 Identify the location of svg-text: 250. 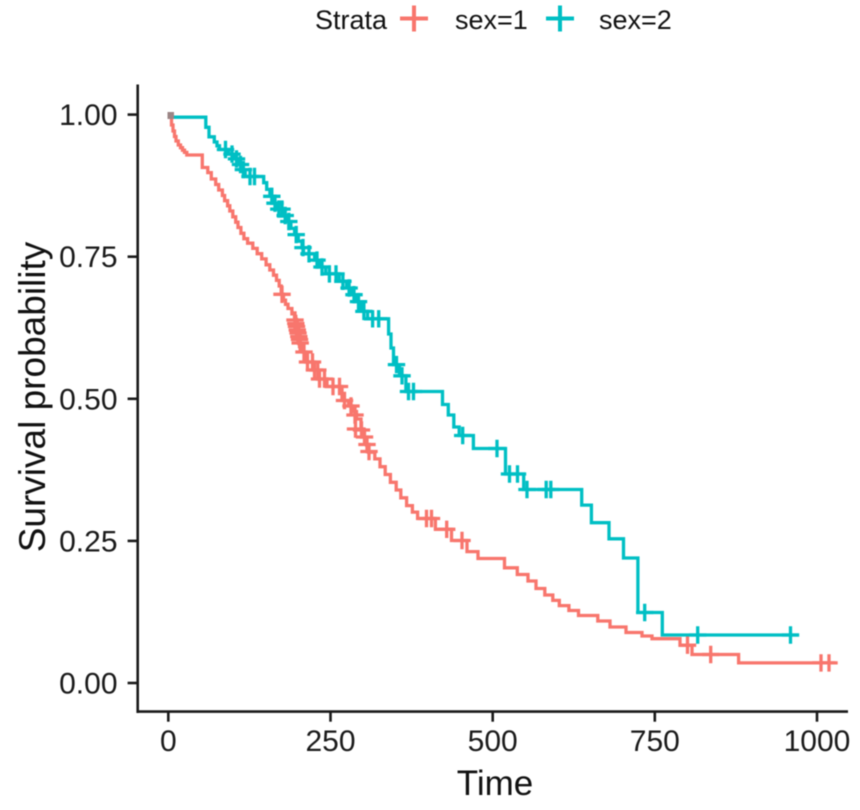
(330, 741).